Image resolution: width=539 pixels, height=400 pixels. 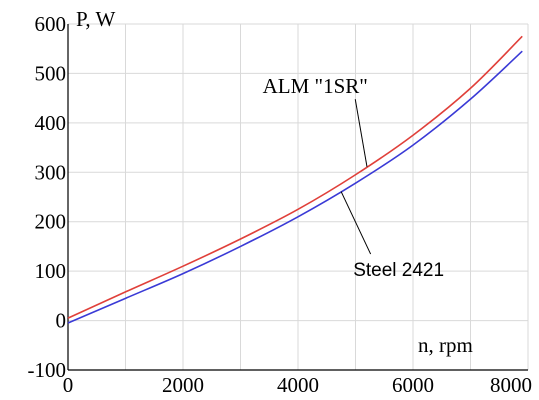 What do you see at coordinates (511, 385) in the screenshot?
I see `x-tick-label: 8000` at bounding box center [511, 385].